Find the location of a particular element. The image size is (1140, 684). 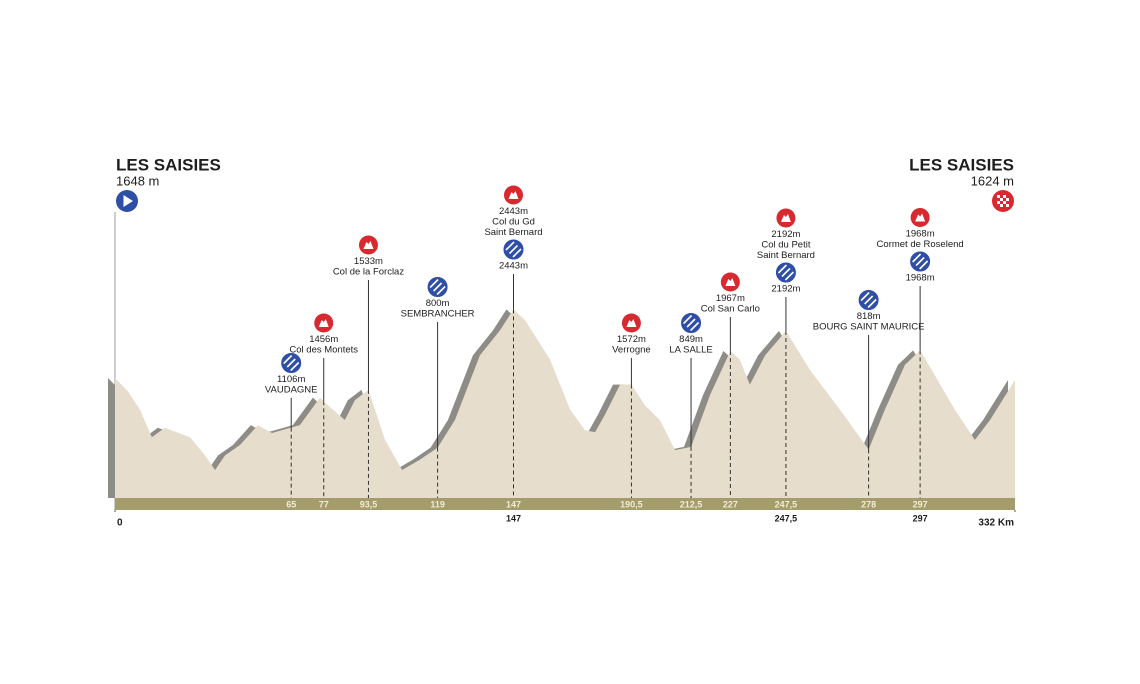

km-label: 212,5 is located at coordinates (691, 504).